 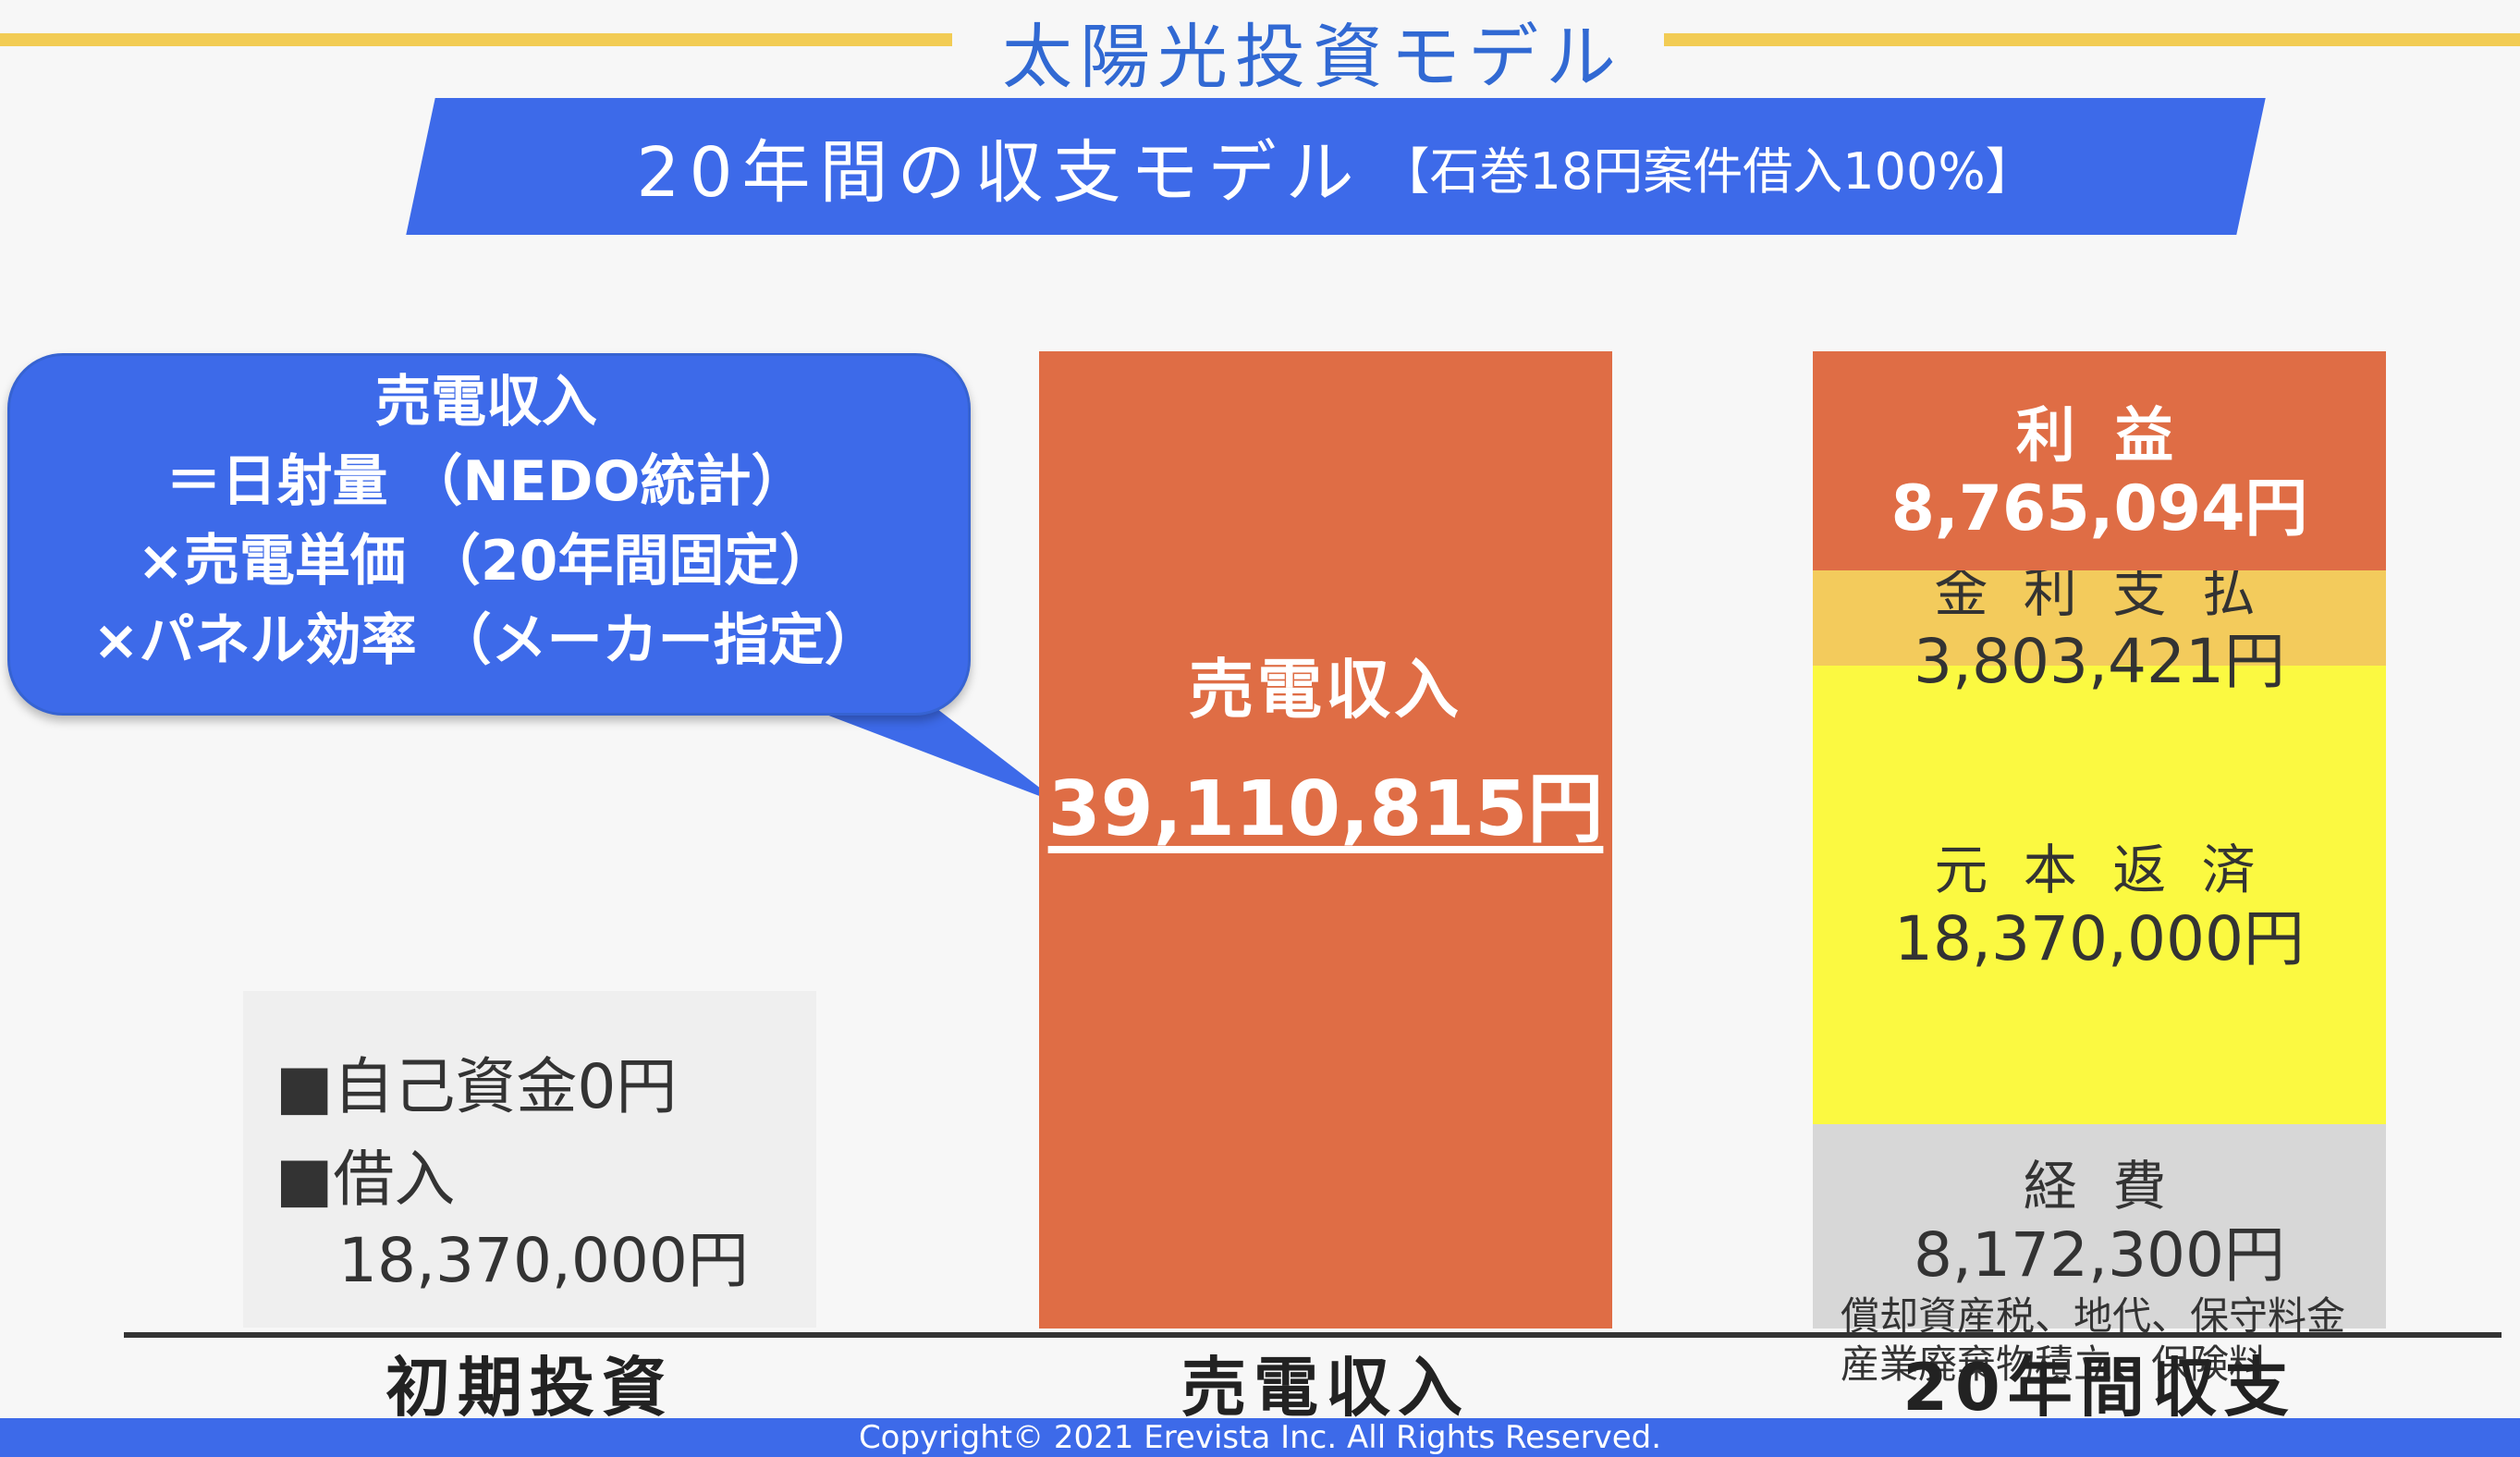 I want to click on bar-segment-label: 金 利 支 払, so click(x=2099, y=593).